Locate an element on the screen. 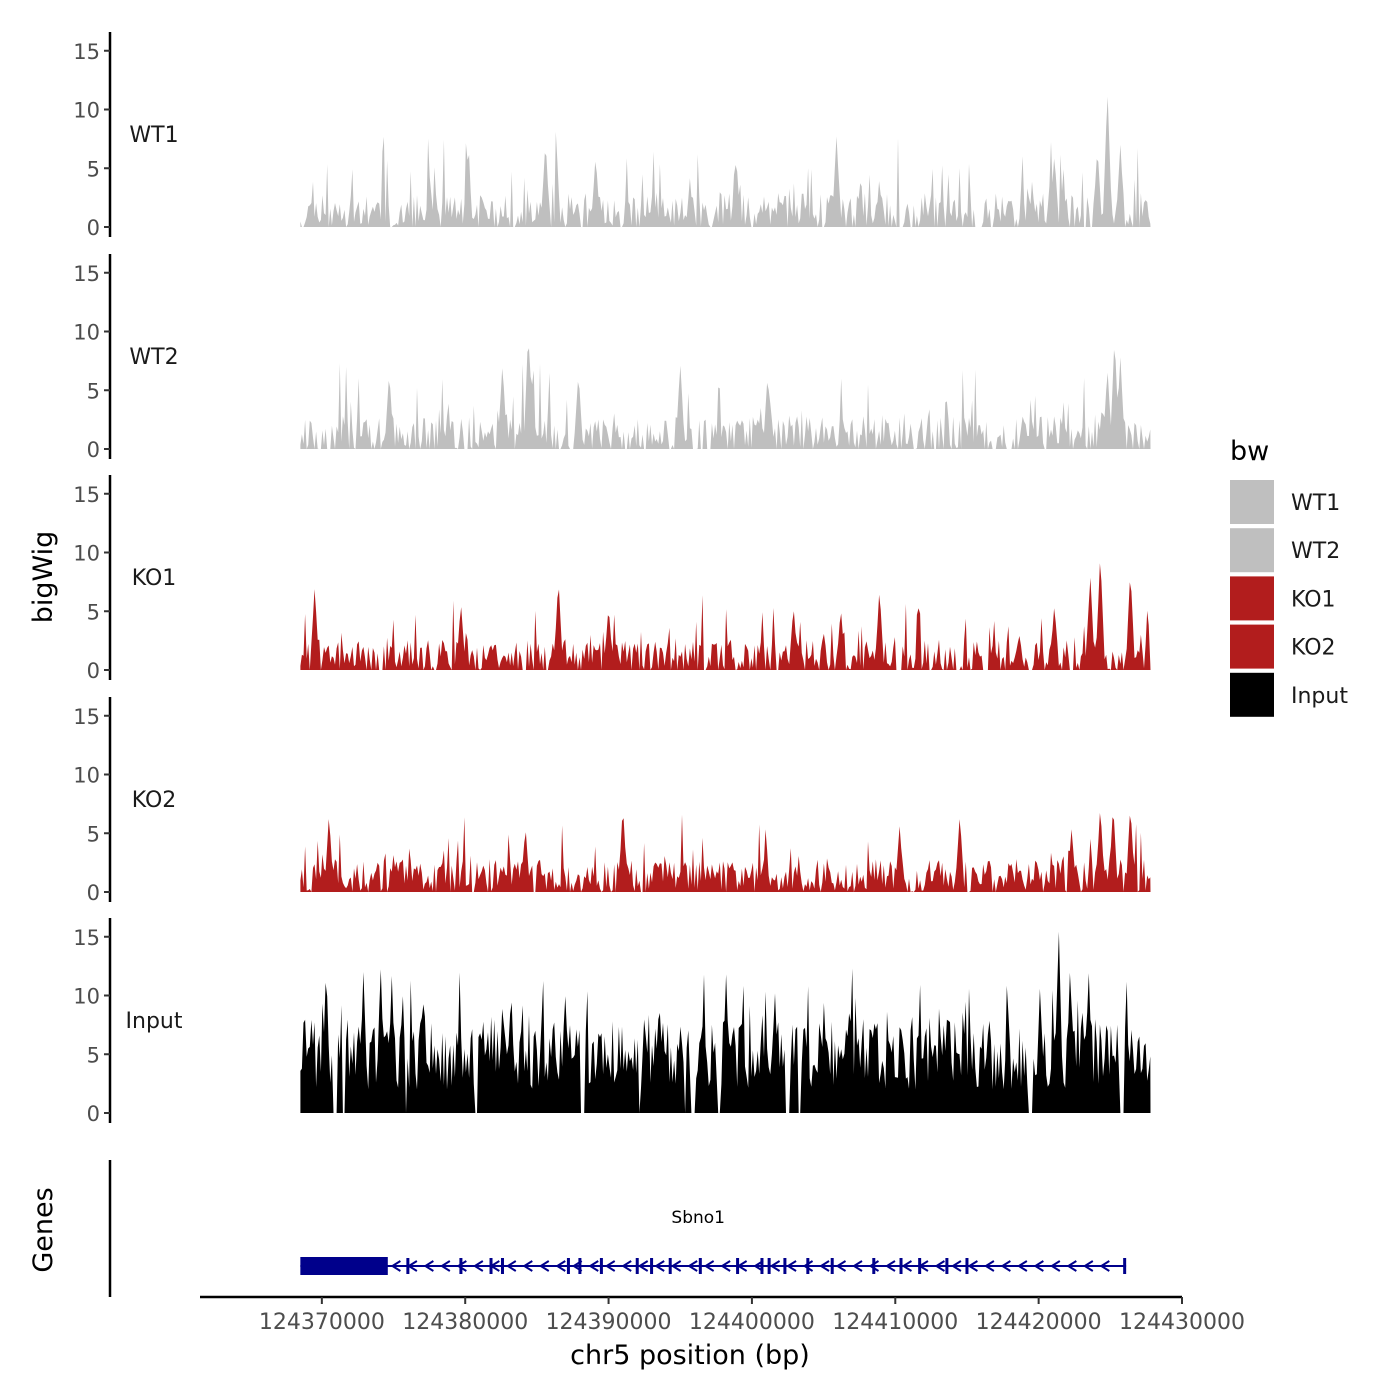  coverage-area-ko1 is located at coordinates (725, 616).